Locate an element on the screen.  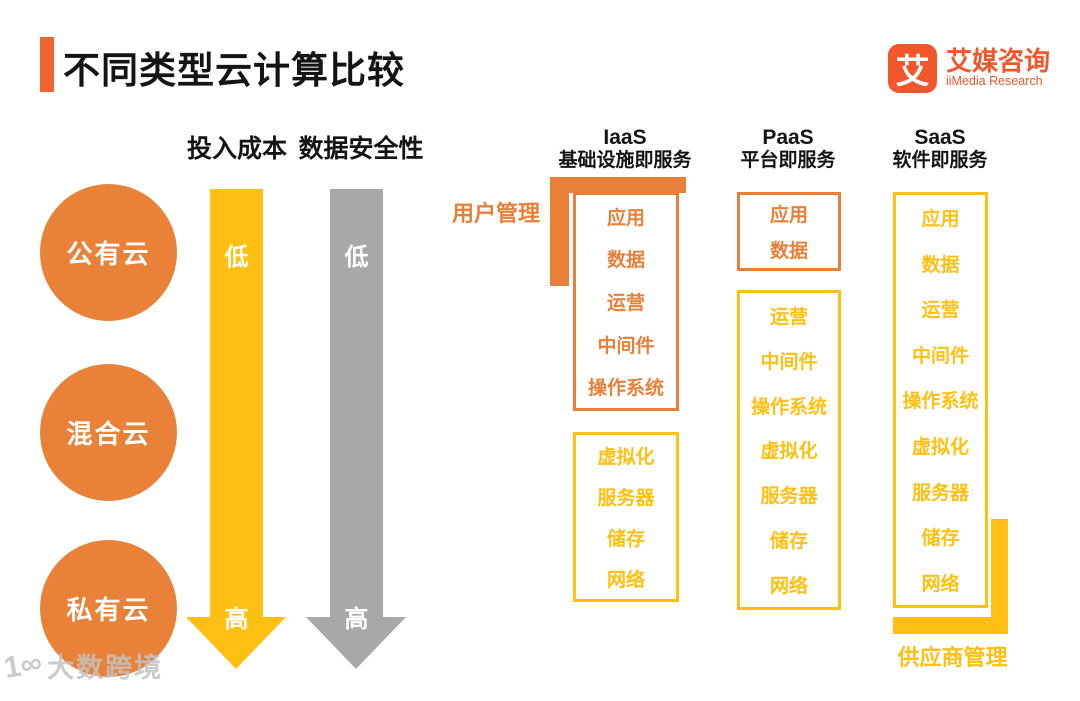
metric-label-cost: 投入成本 is located at coordinates (236, 149).